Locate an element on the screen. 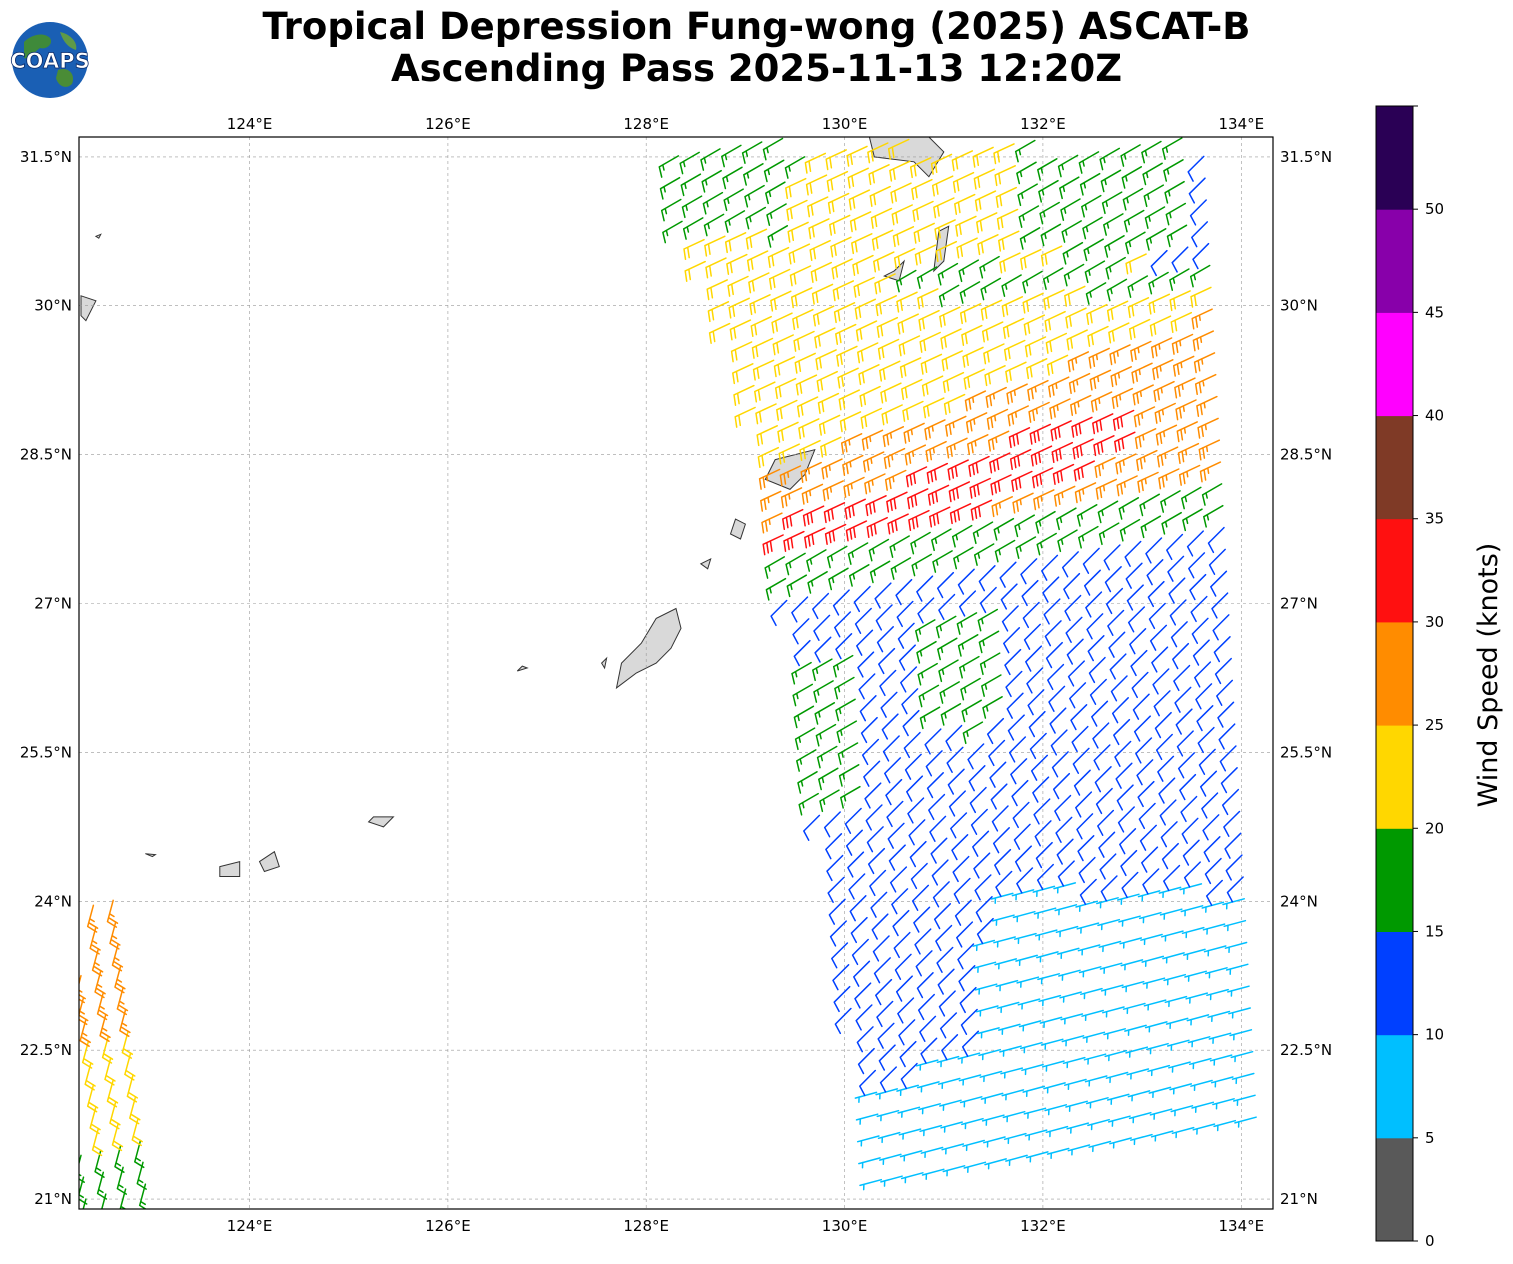 This screenshot has width=1513, height=1264. colorbar-tick-label: 10 is located at coordinates (1434, 1035).